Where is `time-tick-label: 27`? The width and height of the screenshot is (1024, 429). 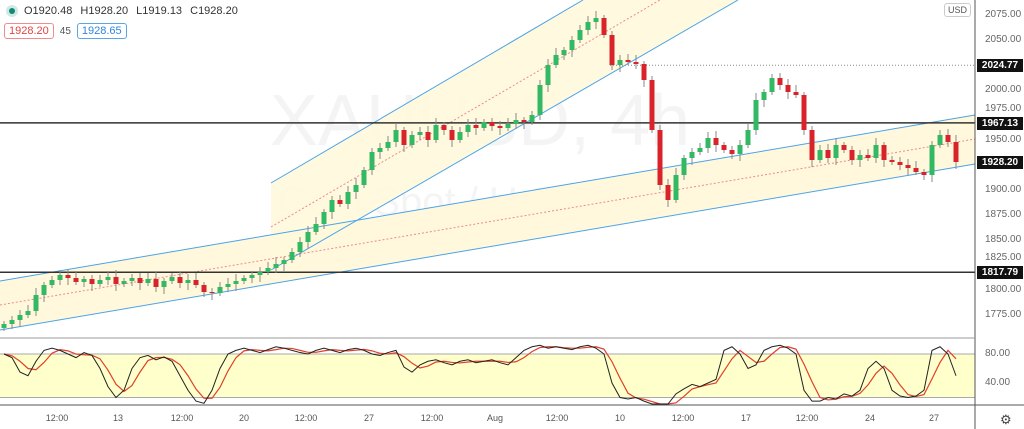 time-tick-label: 27 is located at coordinates (934, 418).